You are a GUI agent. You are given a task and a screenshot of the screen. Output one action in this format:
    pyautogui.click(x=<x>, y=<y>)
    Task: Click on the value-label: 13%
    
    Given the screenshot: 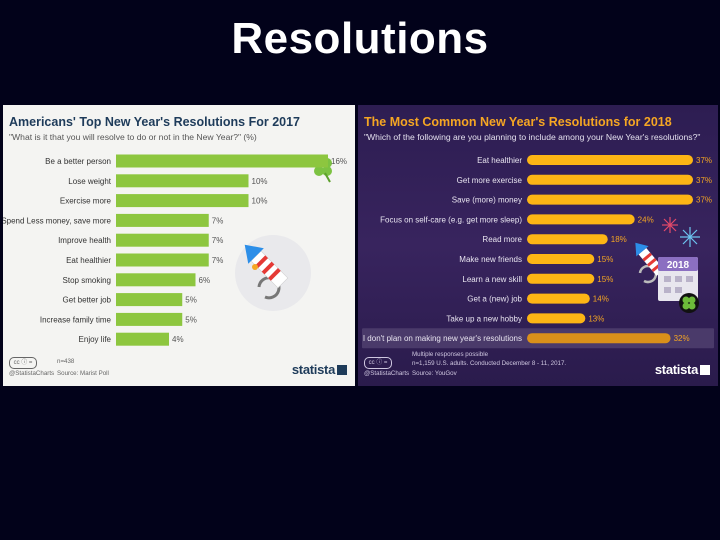 What is the action you would take?
    pyautogui.click(x=596, y=318)
    